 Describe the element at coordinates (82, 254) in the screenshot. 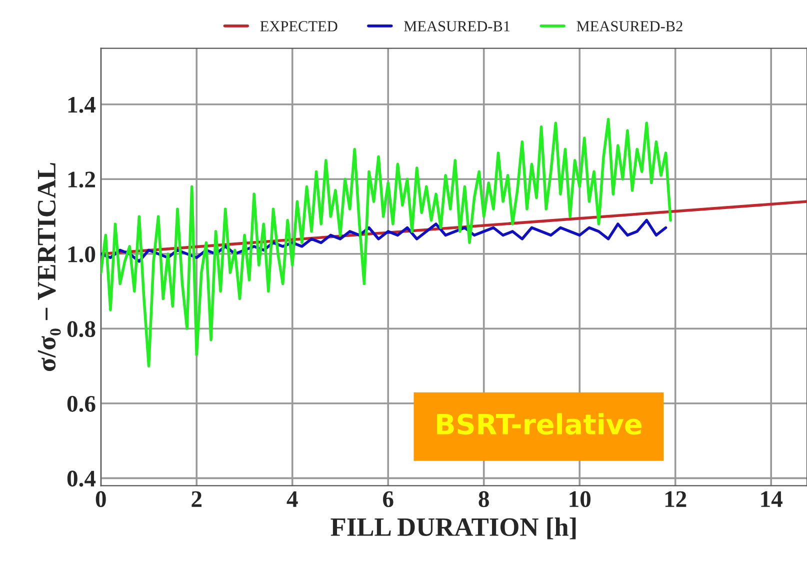

I see `y-tick-label: 1.0` at that location.